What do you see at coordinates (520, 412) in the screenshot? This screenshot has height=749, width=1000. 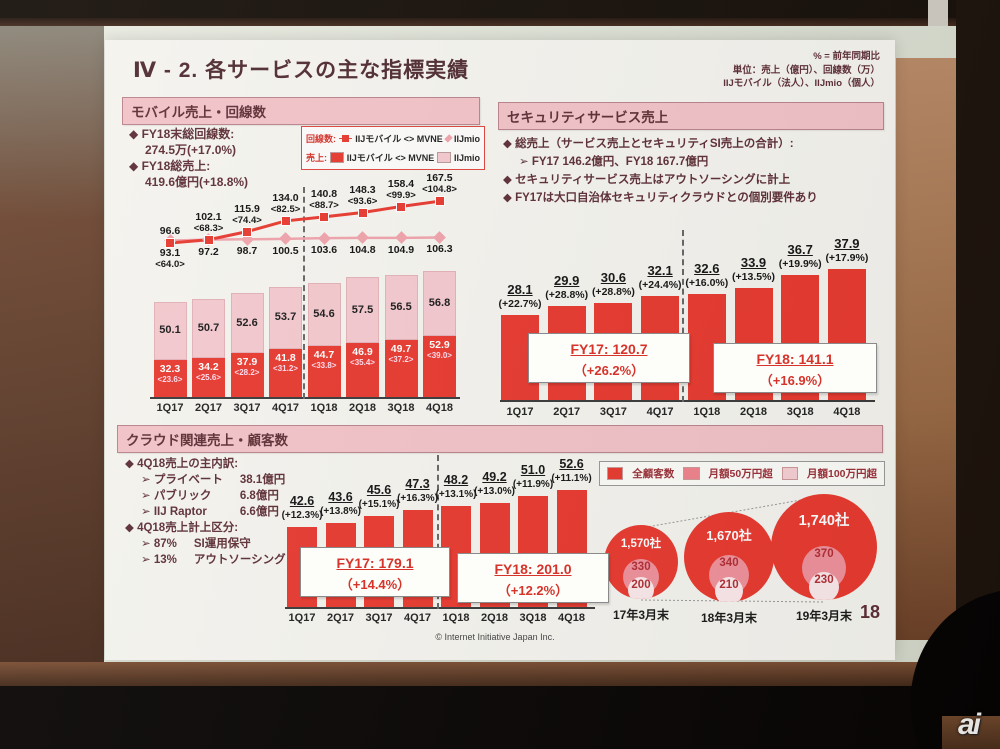 I see `x-tick-label: 1Q17` at bounding box center [520, 412].